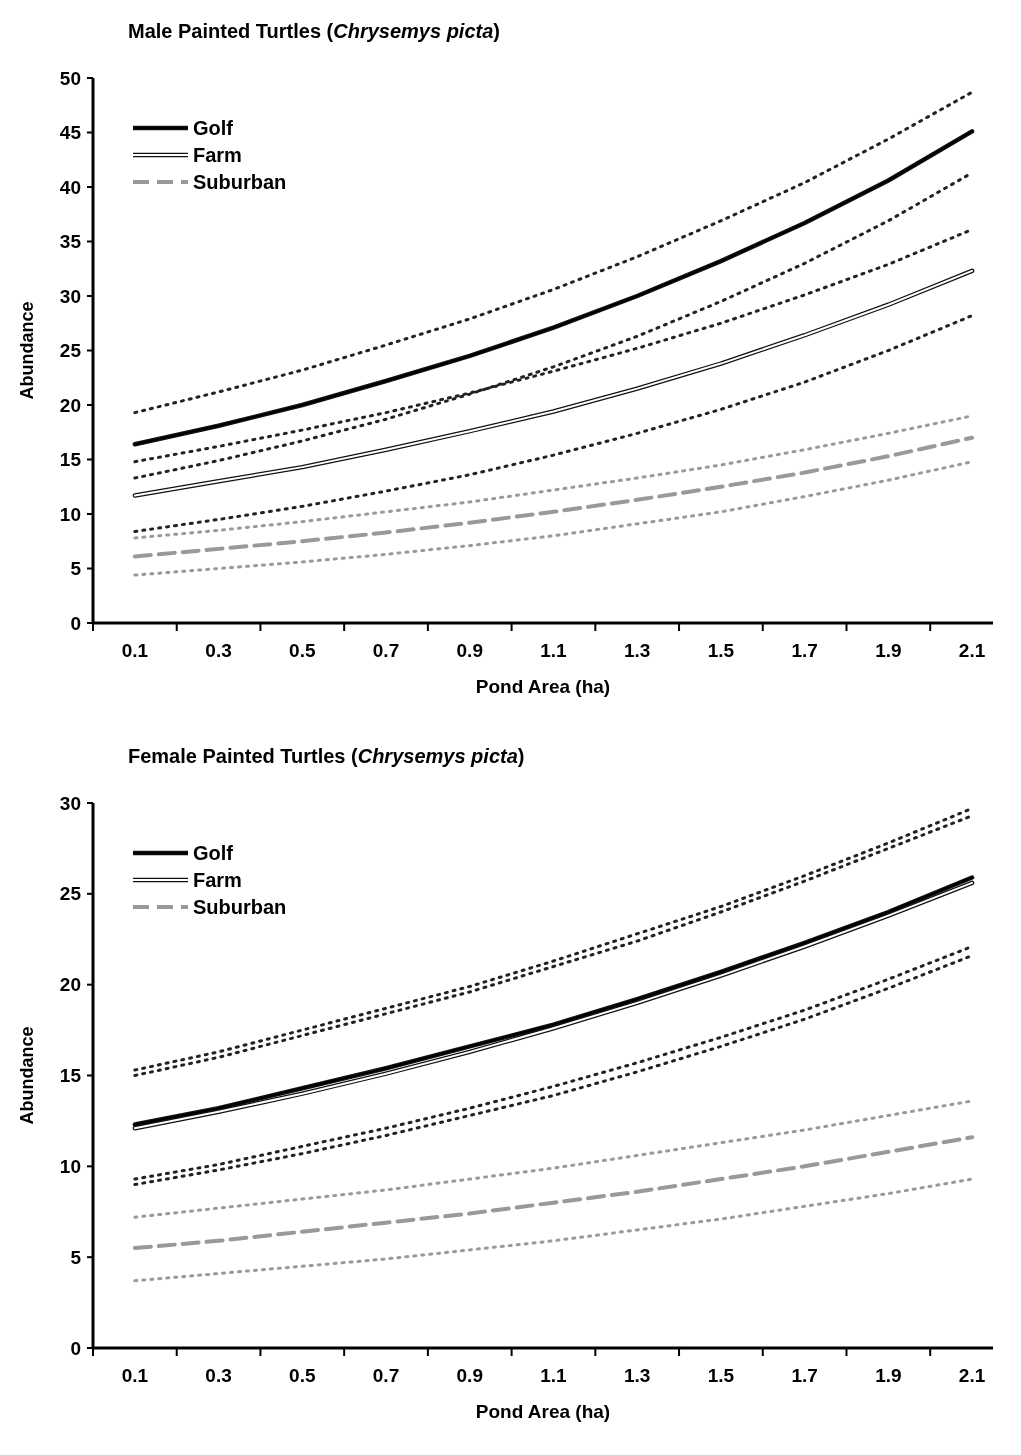 The image size is (1021, 1455). Describe the element at coordinates (326, 756) in the screenshot. I see `chart-title: Female Painted Turtles (Chrysemys picta)` at that location.